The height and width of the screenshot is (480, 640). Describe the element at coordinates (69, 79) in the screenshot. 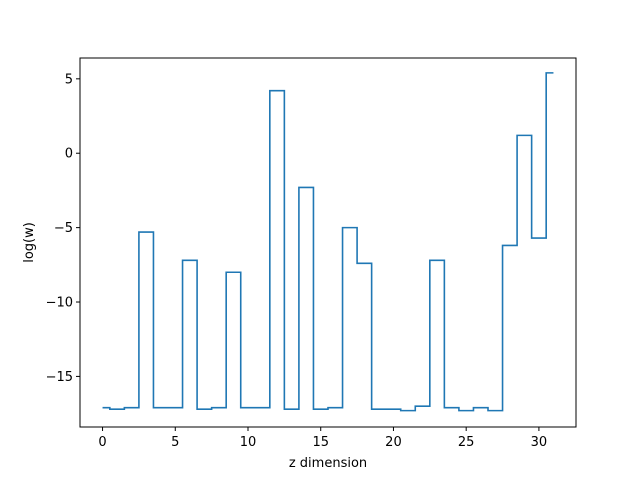

I see `y-tick-label: 5` at that location.